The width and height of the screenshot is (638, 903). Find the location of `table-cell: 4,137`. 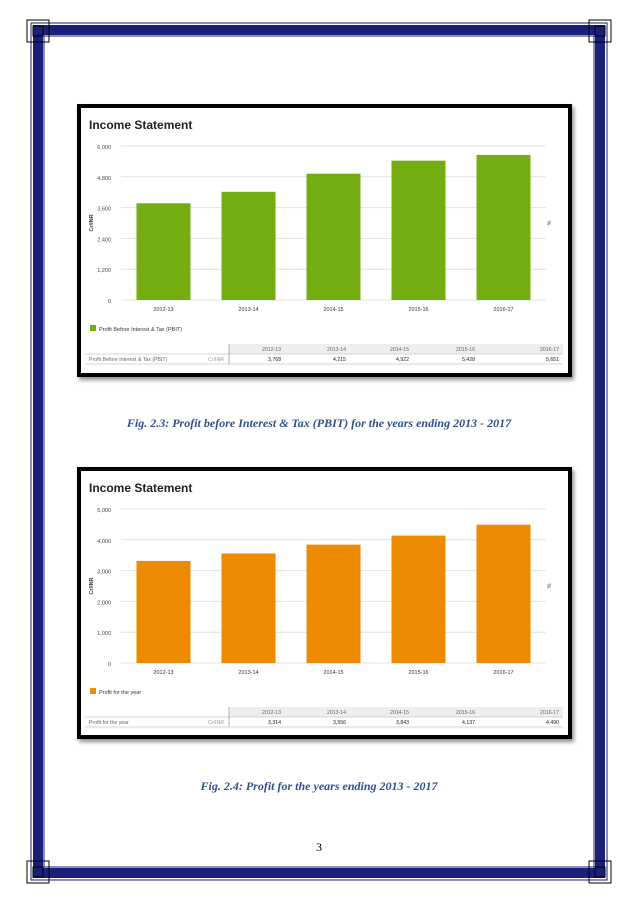

table-cell: 4,137 is located at coordinates (468, 723).